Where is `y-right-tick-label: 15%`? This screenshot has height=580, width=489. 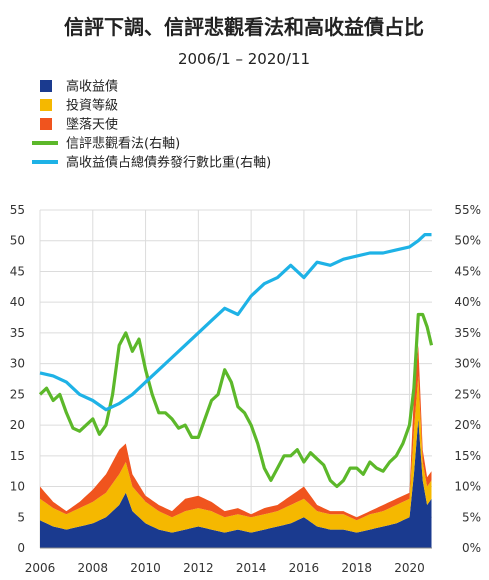
y-right-tick-label: 15% is located at coordinates (467, 456).